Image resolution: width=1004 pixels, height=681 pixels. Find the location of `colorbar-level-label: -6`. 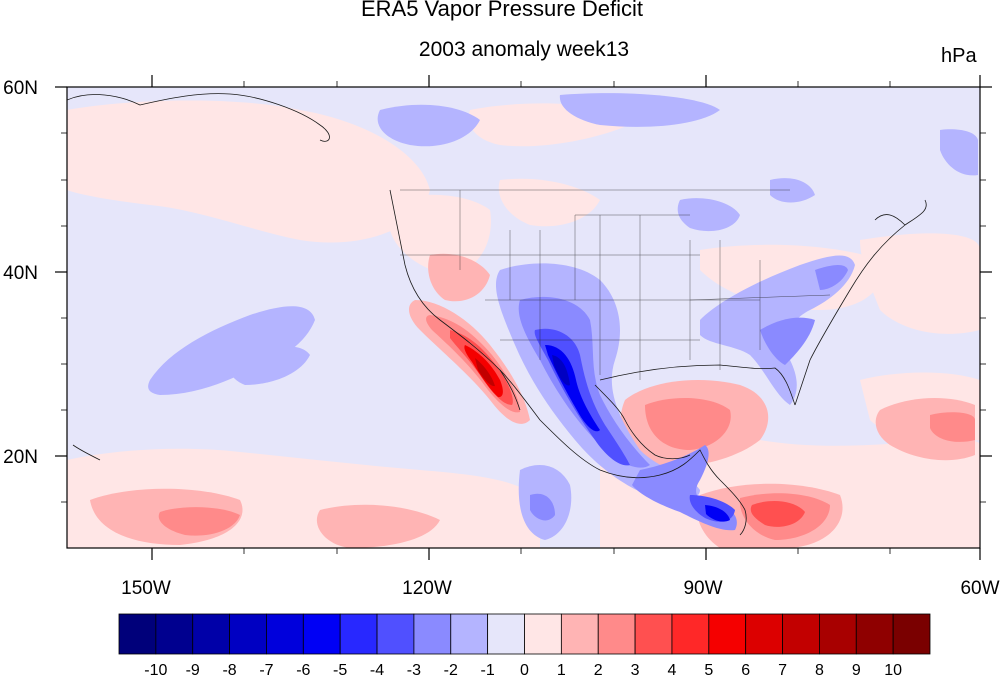

colorbar-level-label: -6 is located at coordinates (303, 670).